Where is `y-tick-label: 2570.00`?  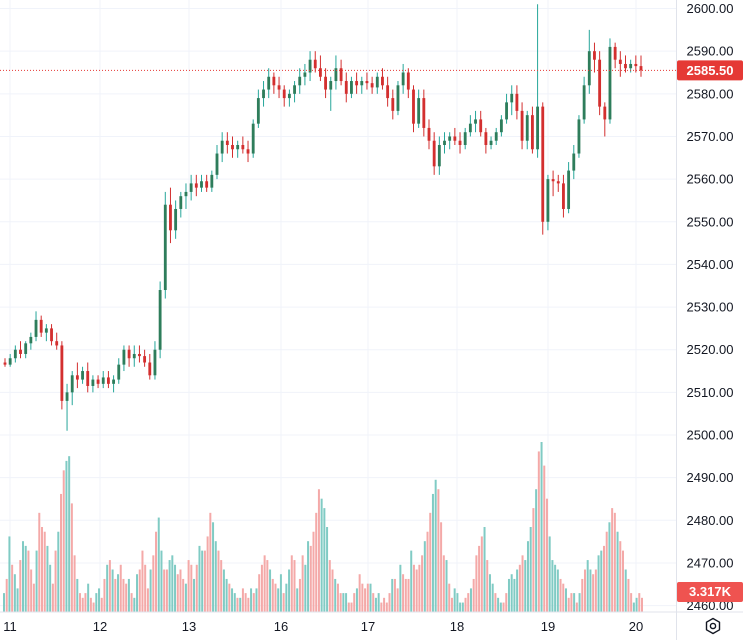
y-tick-label: 2570.00 is located at coordinates (710, 136).